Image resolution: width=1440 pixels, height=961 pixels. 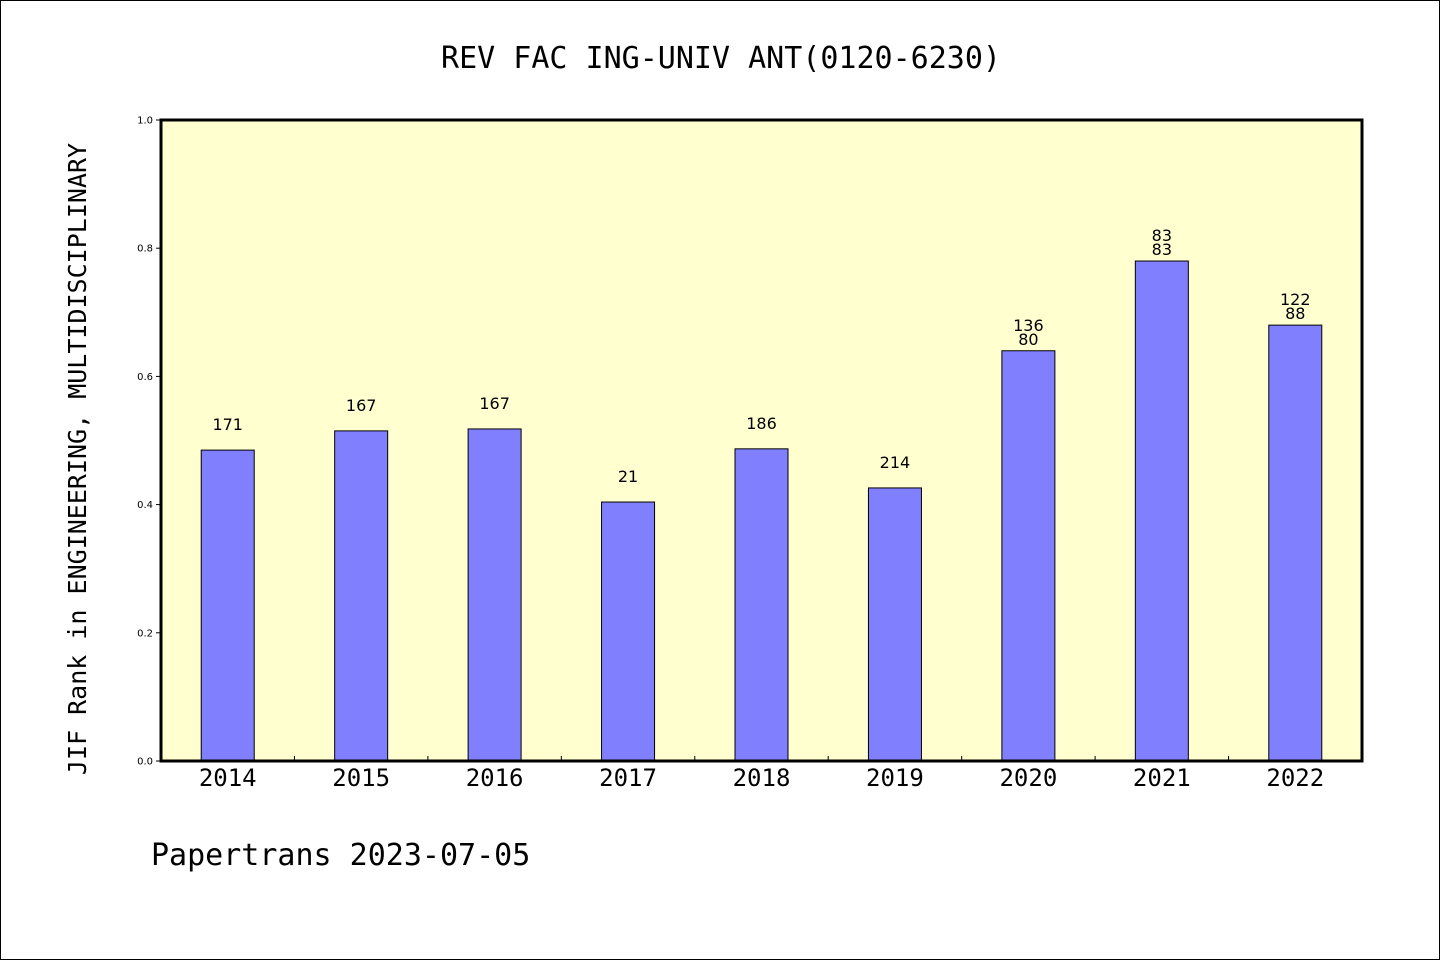 What do you see at coordinates (495, 778) in the screenshot?
I see `x-tick-label: 2016` at bounding box center [495, 778].